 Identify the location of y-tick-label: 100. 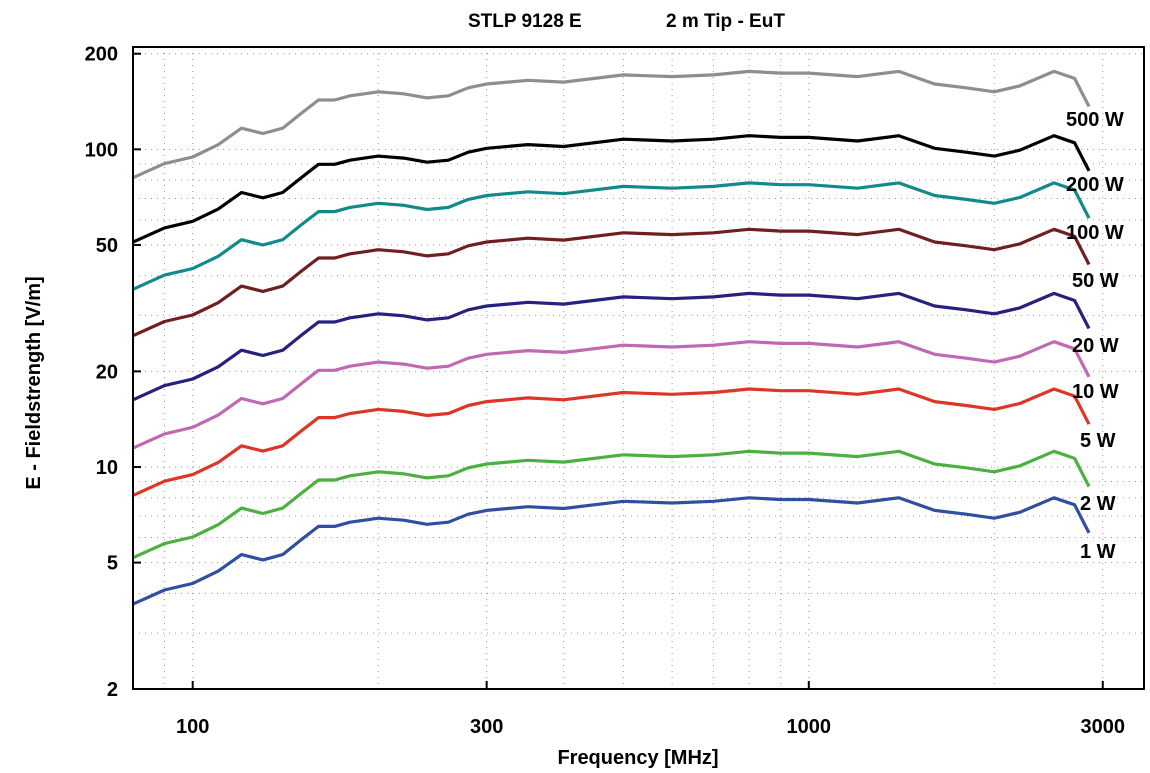
(101, 150).